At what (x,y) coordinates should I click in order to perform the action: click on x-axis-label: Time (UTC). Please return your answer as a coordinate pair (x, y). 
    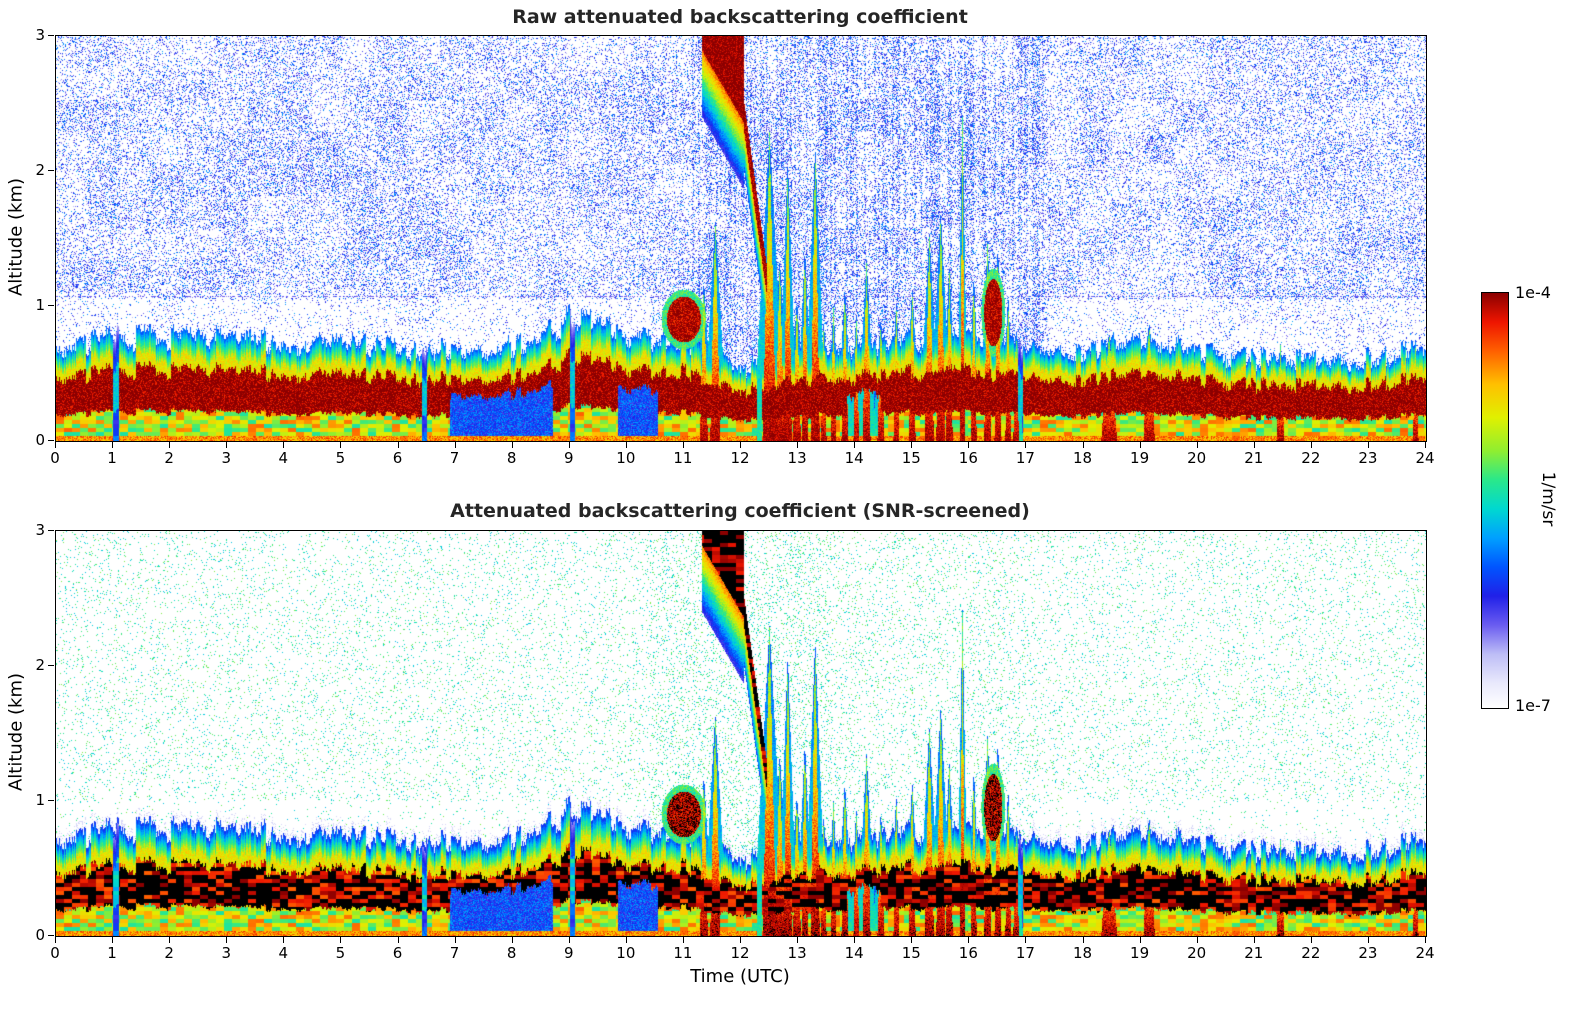
    Looking at the image, I should click on (740, 976).